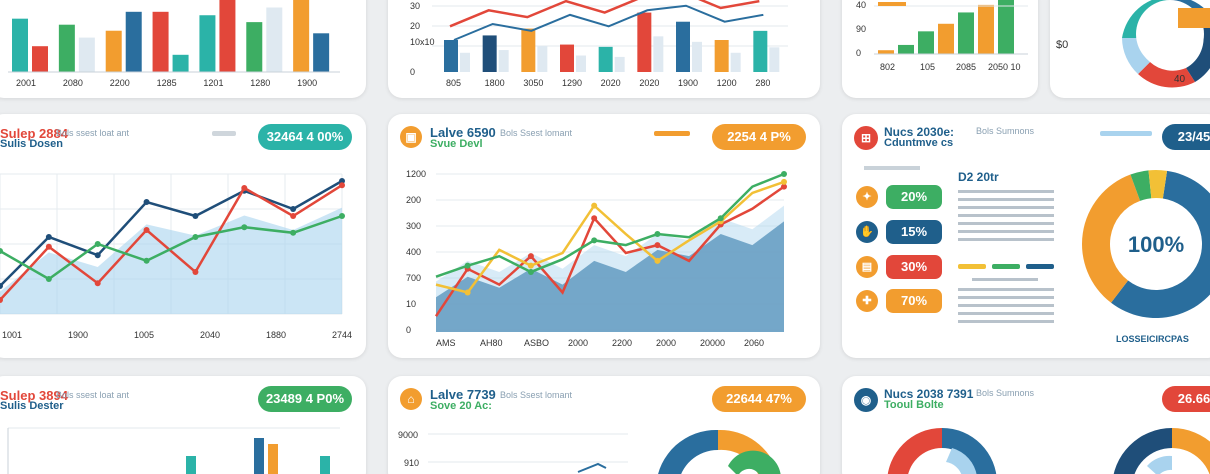 The height and width of the screenshot is (474, 1210). I want to click on card-title: Nucs 2030e:, so click(919, 132).